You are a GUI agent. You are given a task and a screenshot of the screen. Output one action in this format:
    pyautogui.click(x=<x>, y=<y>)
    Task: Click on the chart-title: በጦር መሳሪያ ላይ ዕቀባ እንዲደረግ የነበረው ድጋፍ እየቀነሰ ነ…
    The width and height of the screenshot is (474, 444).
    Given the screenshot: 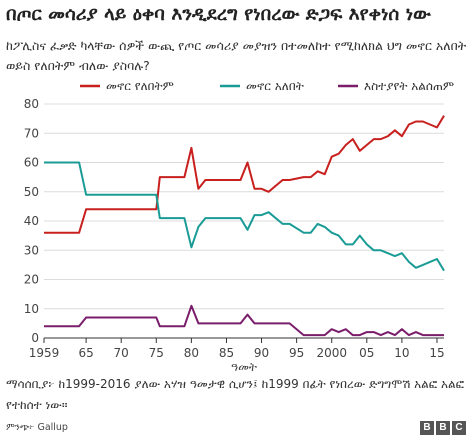 What is the action you would take?
    pyautogui.click(x=218, y=14)
    